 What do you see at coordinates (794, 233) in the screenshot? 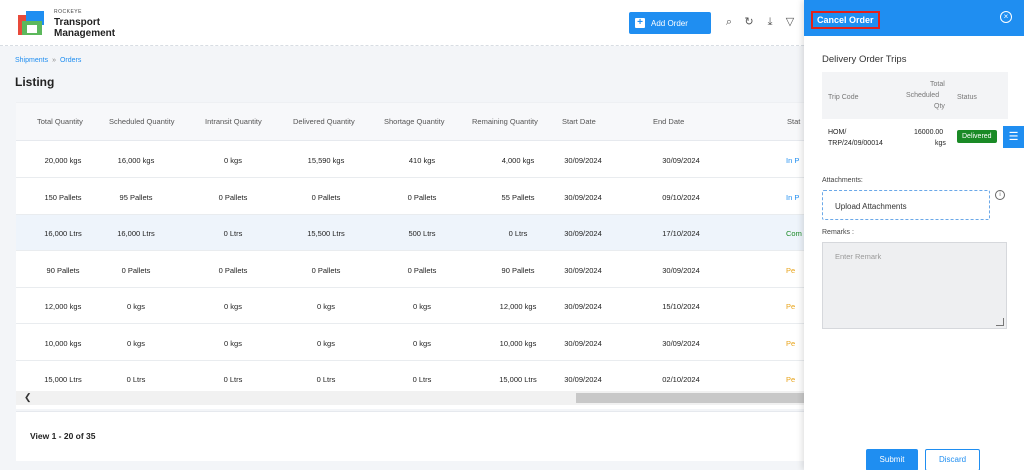
I see `status-cell: Com` at bounding box center [794, 233].